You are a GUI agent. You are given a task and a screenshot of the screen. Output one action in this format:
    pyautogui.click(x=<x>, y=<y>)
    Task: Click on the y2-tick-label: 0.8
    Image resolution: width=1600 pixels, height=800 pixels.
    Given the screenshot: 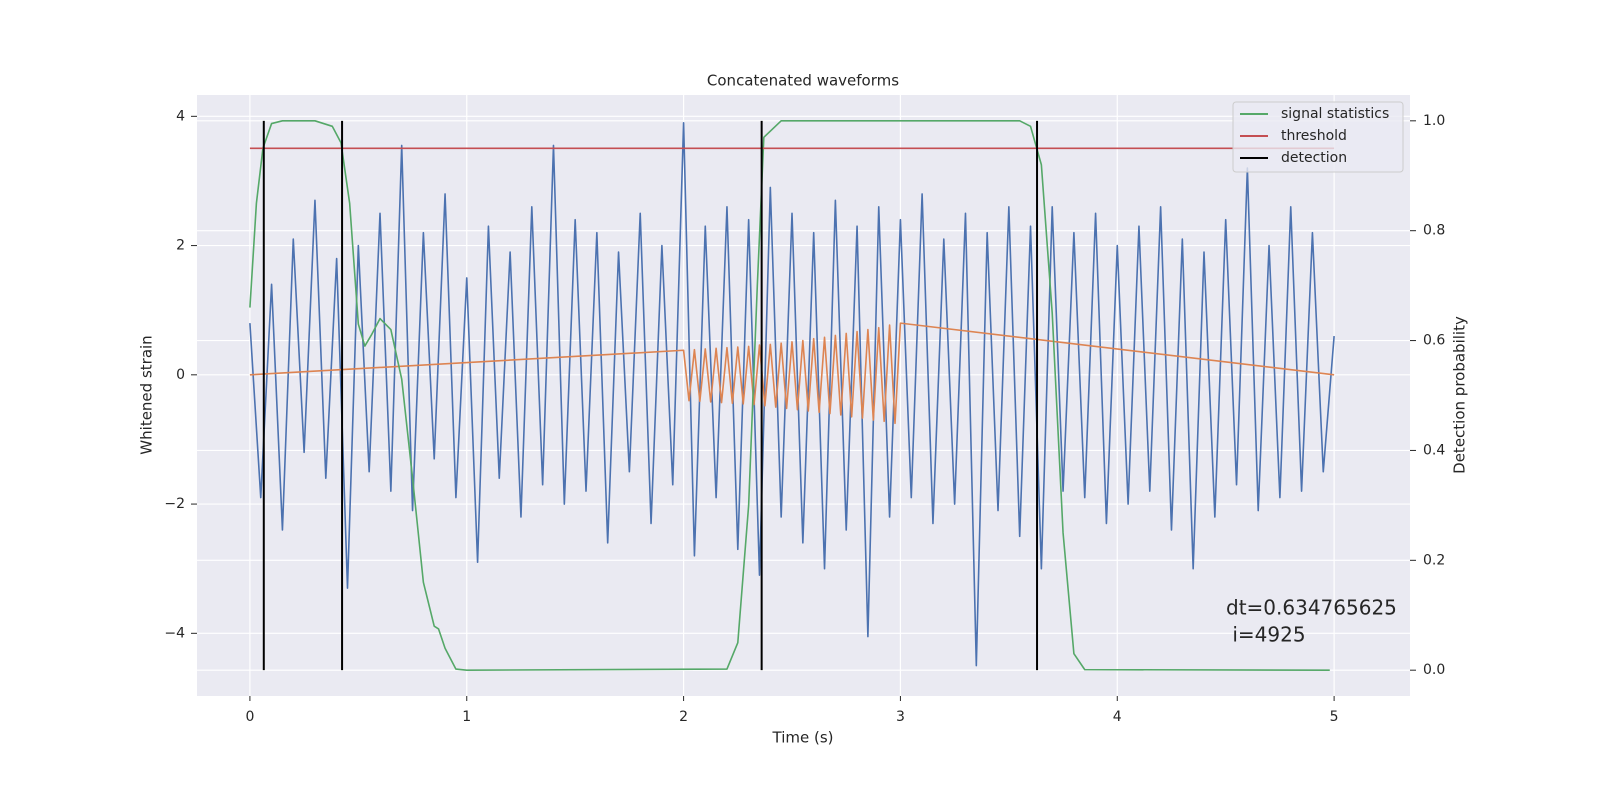 What is the action you would take?
    pyautogui.click(x=1434, y=231)
    